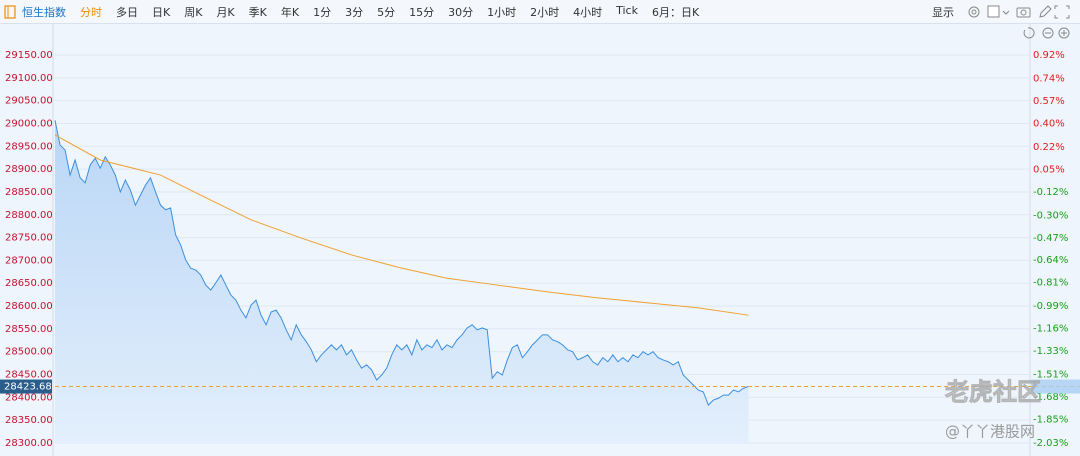 This screenshot has width=1080, height=456. I want to click on y2-tick-label: -1.33%, so click(1050, 351).